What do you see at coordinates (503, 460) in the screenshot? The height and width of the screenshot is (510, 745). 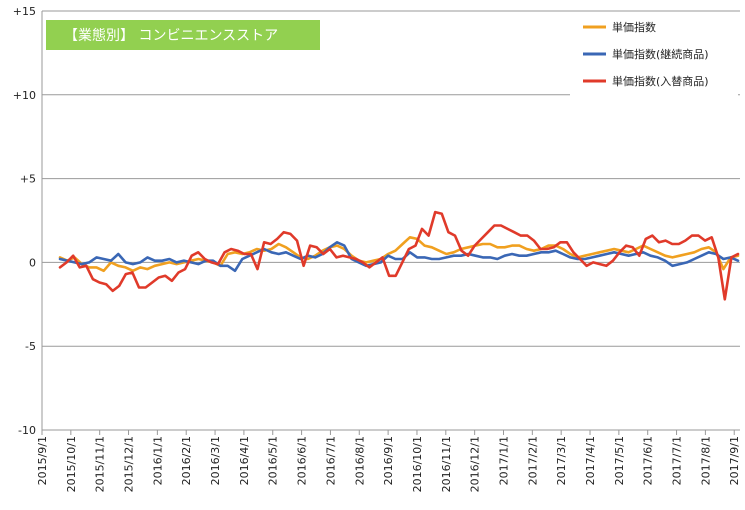 I see `x-tick-label: 2017/1/1` at bounding box center [503, 460].